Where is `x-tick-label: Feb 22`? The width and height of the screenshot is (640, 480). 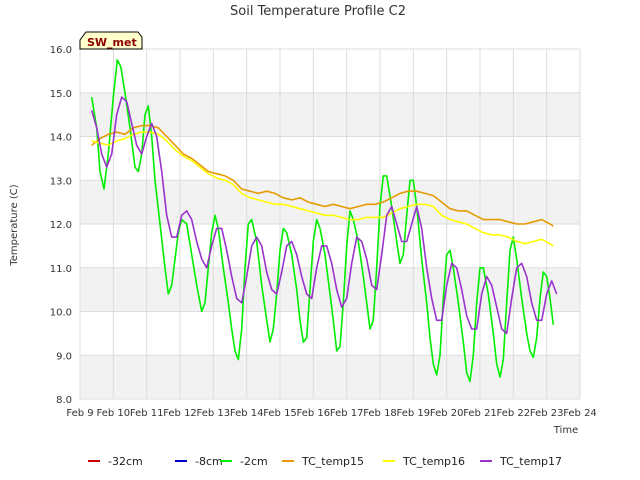
x-tick-label: Feb 22 is located at coordinates (514, 413).